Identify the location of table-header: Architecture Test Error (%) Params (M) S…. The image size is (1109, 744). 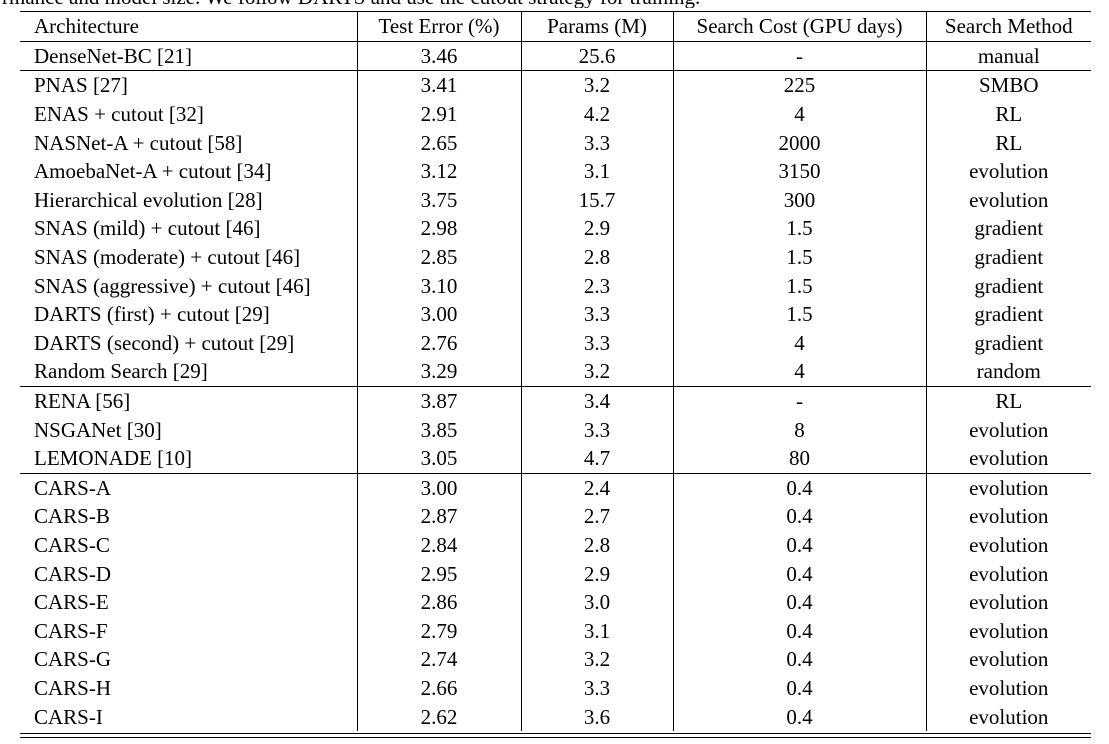
(555, 26).